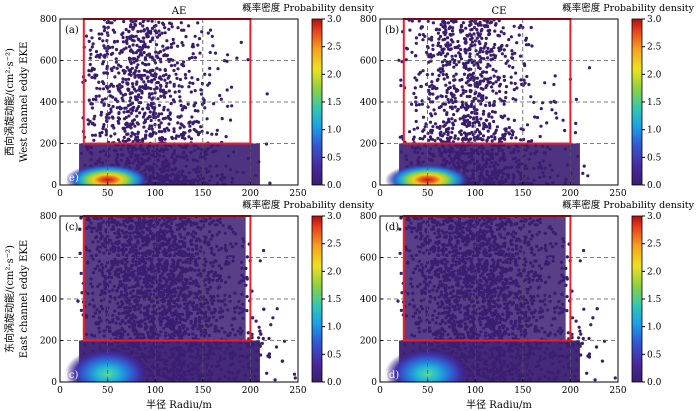 The height and width of the screenshot is (411, 700). I want to click on scatter-layer, so click(168, 99).